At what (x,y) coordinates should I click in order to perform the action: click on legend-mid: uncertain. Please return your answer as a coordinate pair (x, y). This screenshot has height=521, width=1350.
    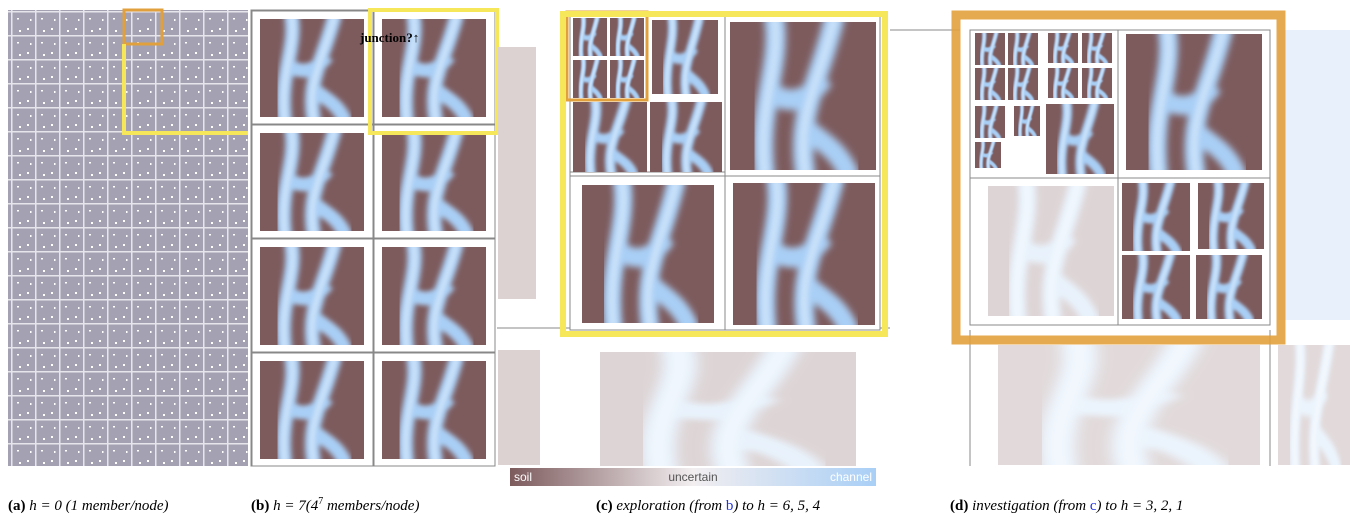
    Looking at the image, I should click on (692, 477).